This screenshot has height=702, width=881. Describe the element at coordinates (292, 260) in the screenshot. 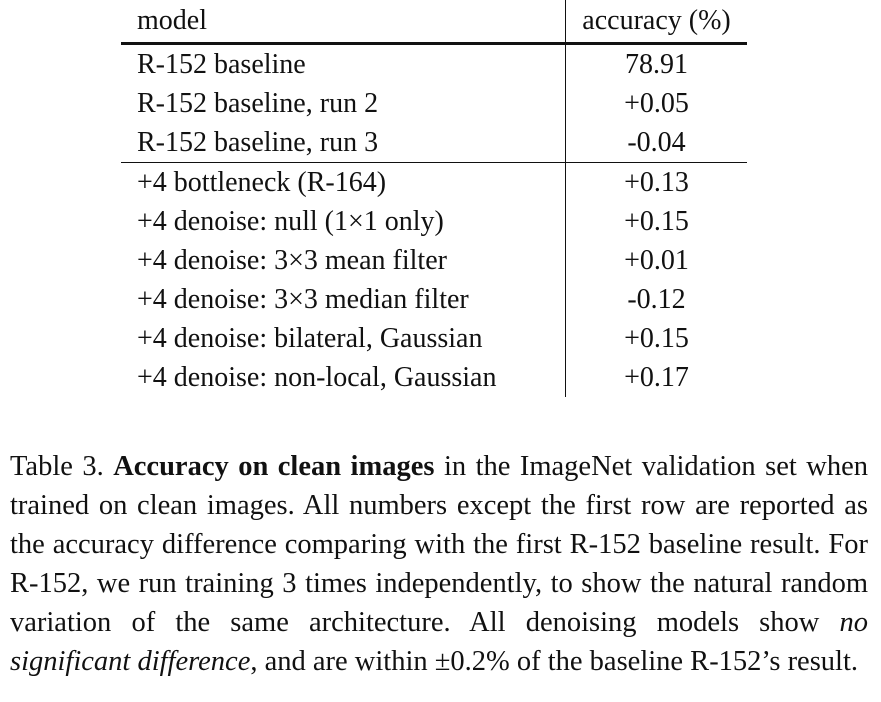

I see `cell-model: +4 denoise: 3×3 mean filter` at that location.